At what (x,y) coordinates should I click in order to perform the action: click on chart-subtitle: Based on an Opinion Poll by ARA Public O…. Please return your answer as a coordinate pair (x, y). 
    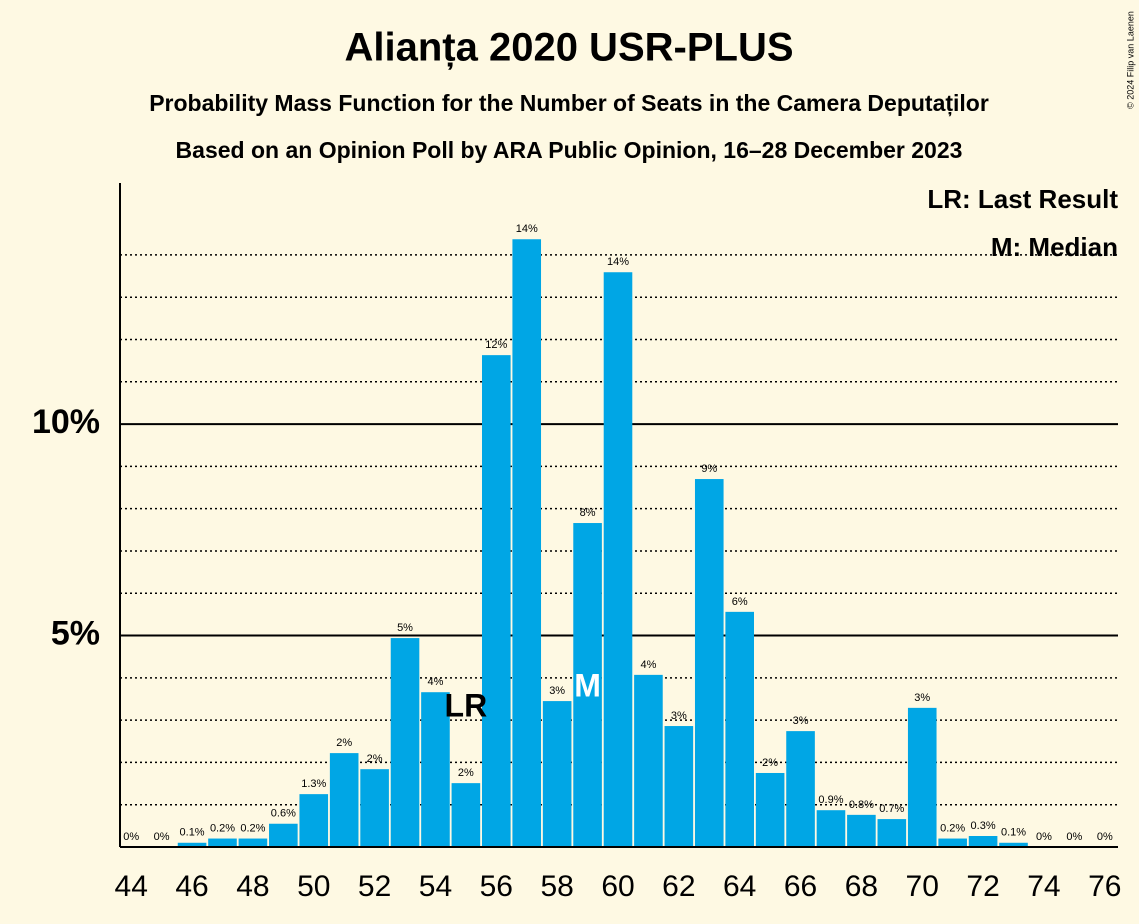
    Looking at the image, I should click on (569, 150).